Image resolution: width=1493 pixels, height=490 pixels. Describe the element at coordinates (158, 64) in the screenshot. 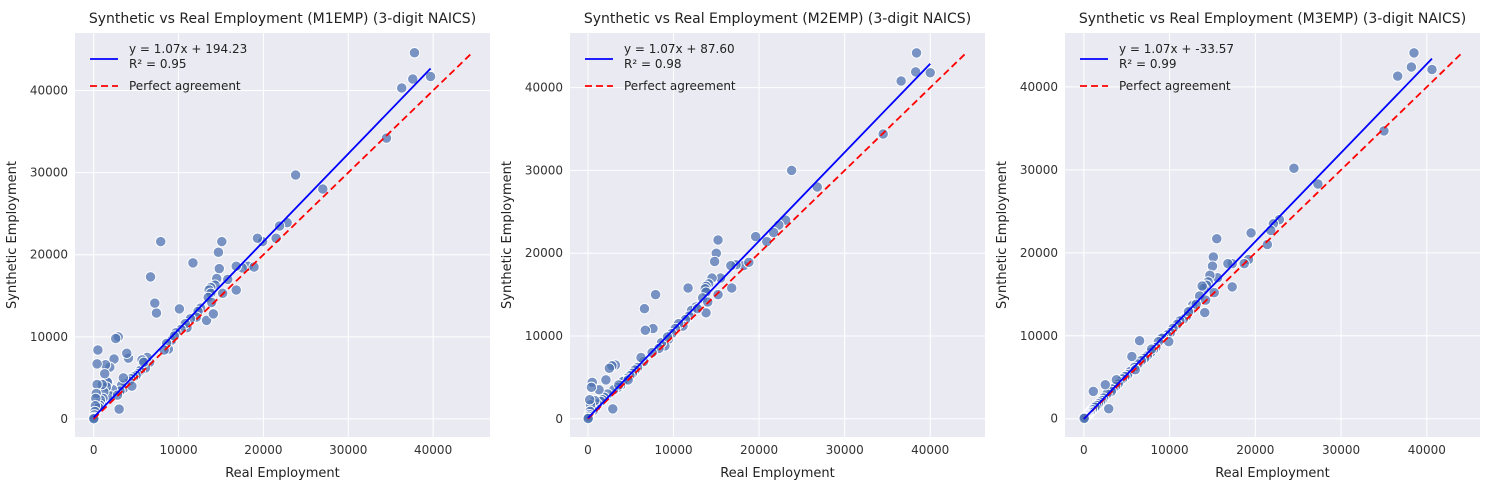

I see `legend-fit-r2: R² = 0.95` at that location.